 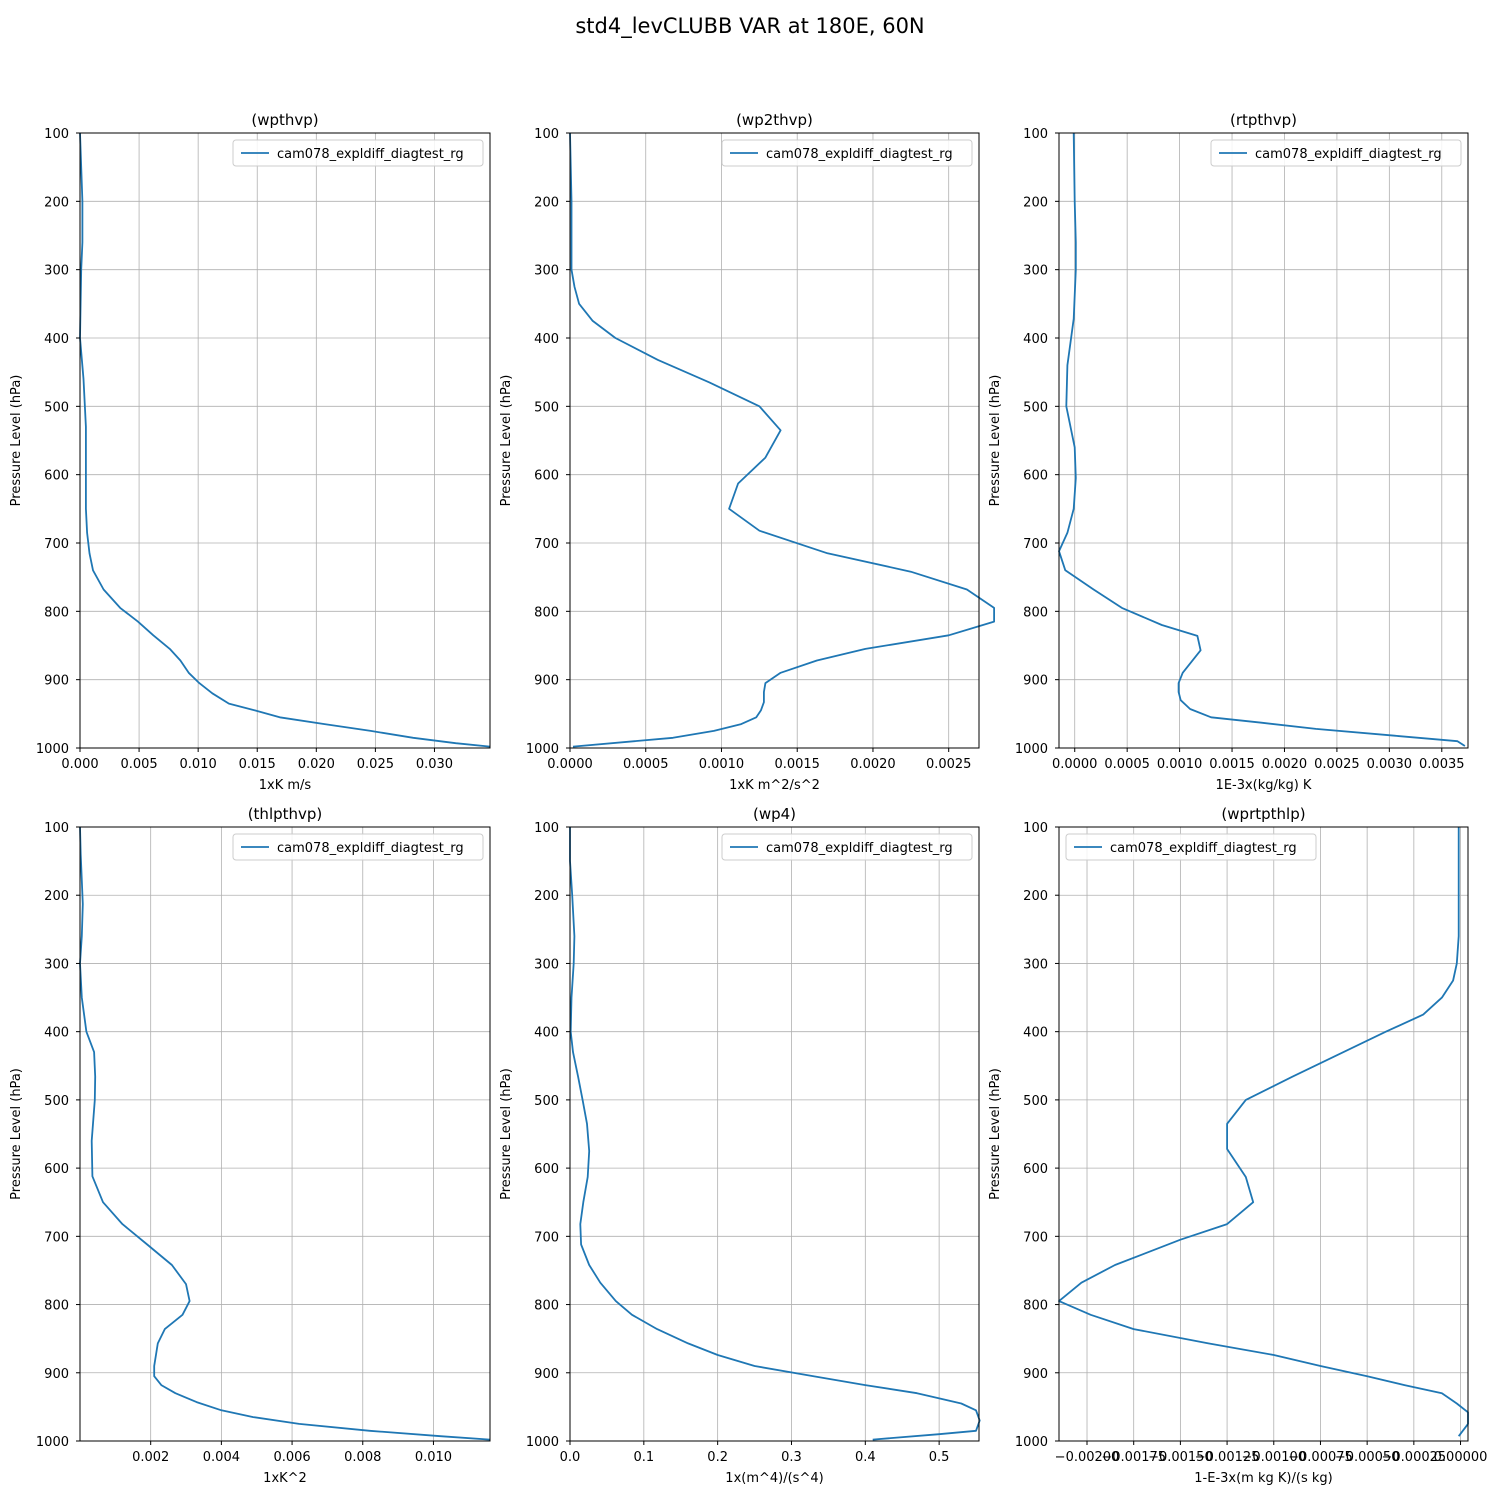 I want to click on x-tick-label: 0.00000, so click(x=1461, y=1457).